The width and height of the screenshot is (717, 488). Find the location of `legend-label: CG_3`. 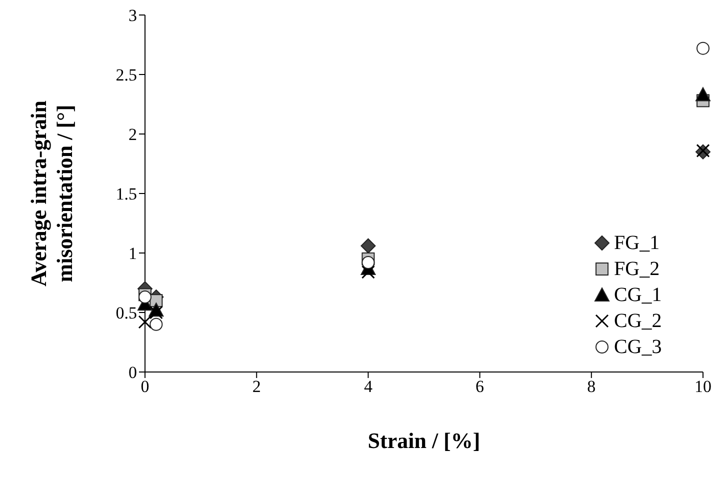

legend-label: CG_3 is located at coordinates (638, 347).